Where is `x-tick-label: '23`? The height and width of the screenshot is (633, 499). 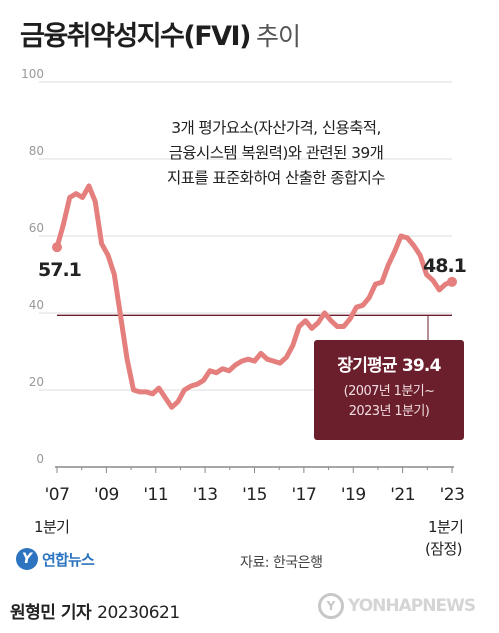 x-tick-label: '23 is located at coordinates (452, 495).